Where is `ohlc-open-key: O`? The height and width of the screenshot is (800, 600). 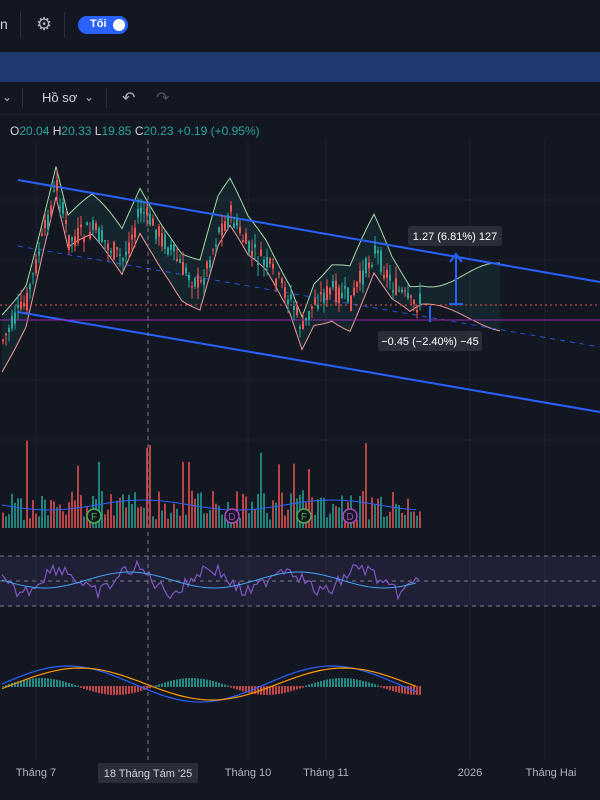 ohlc-open-key: O is located at coordinates (15, 131).